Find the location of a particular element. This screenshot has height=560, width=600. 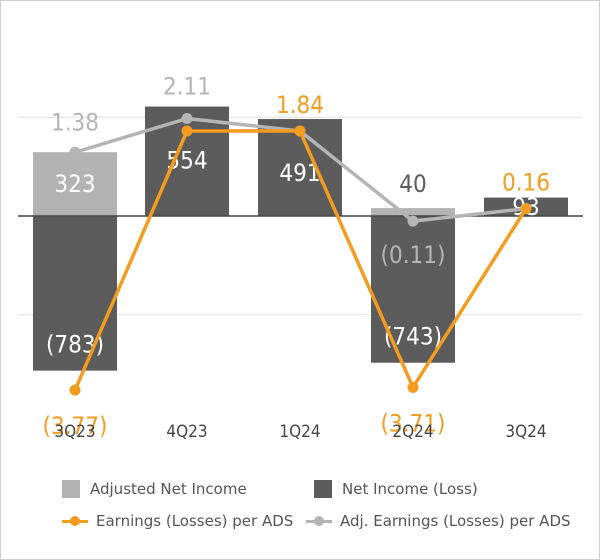

data-label-eps-3q24: 0.16 is located at coordinates (526, 183).